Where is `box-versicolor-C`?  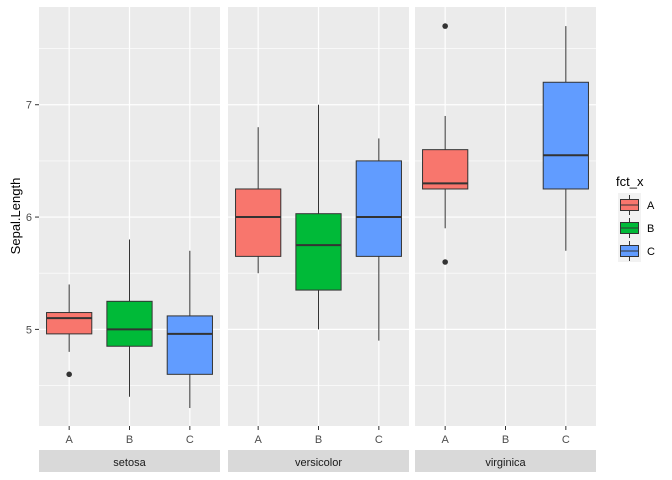 box-versicolor-C is located at coordinates (378, 239).